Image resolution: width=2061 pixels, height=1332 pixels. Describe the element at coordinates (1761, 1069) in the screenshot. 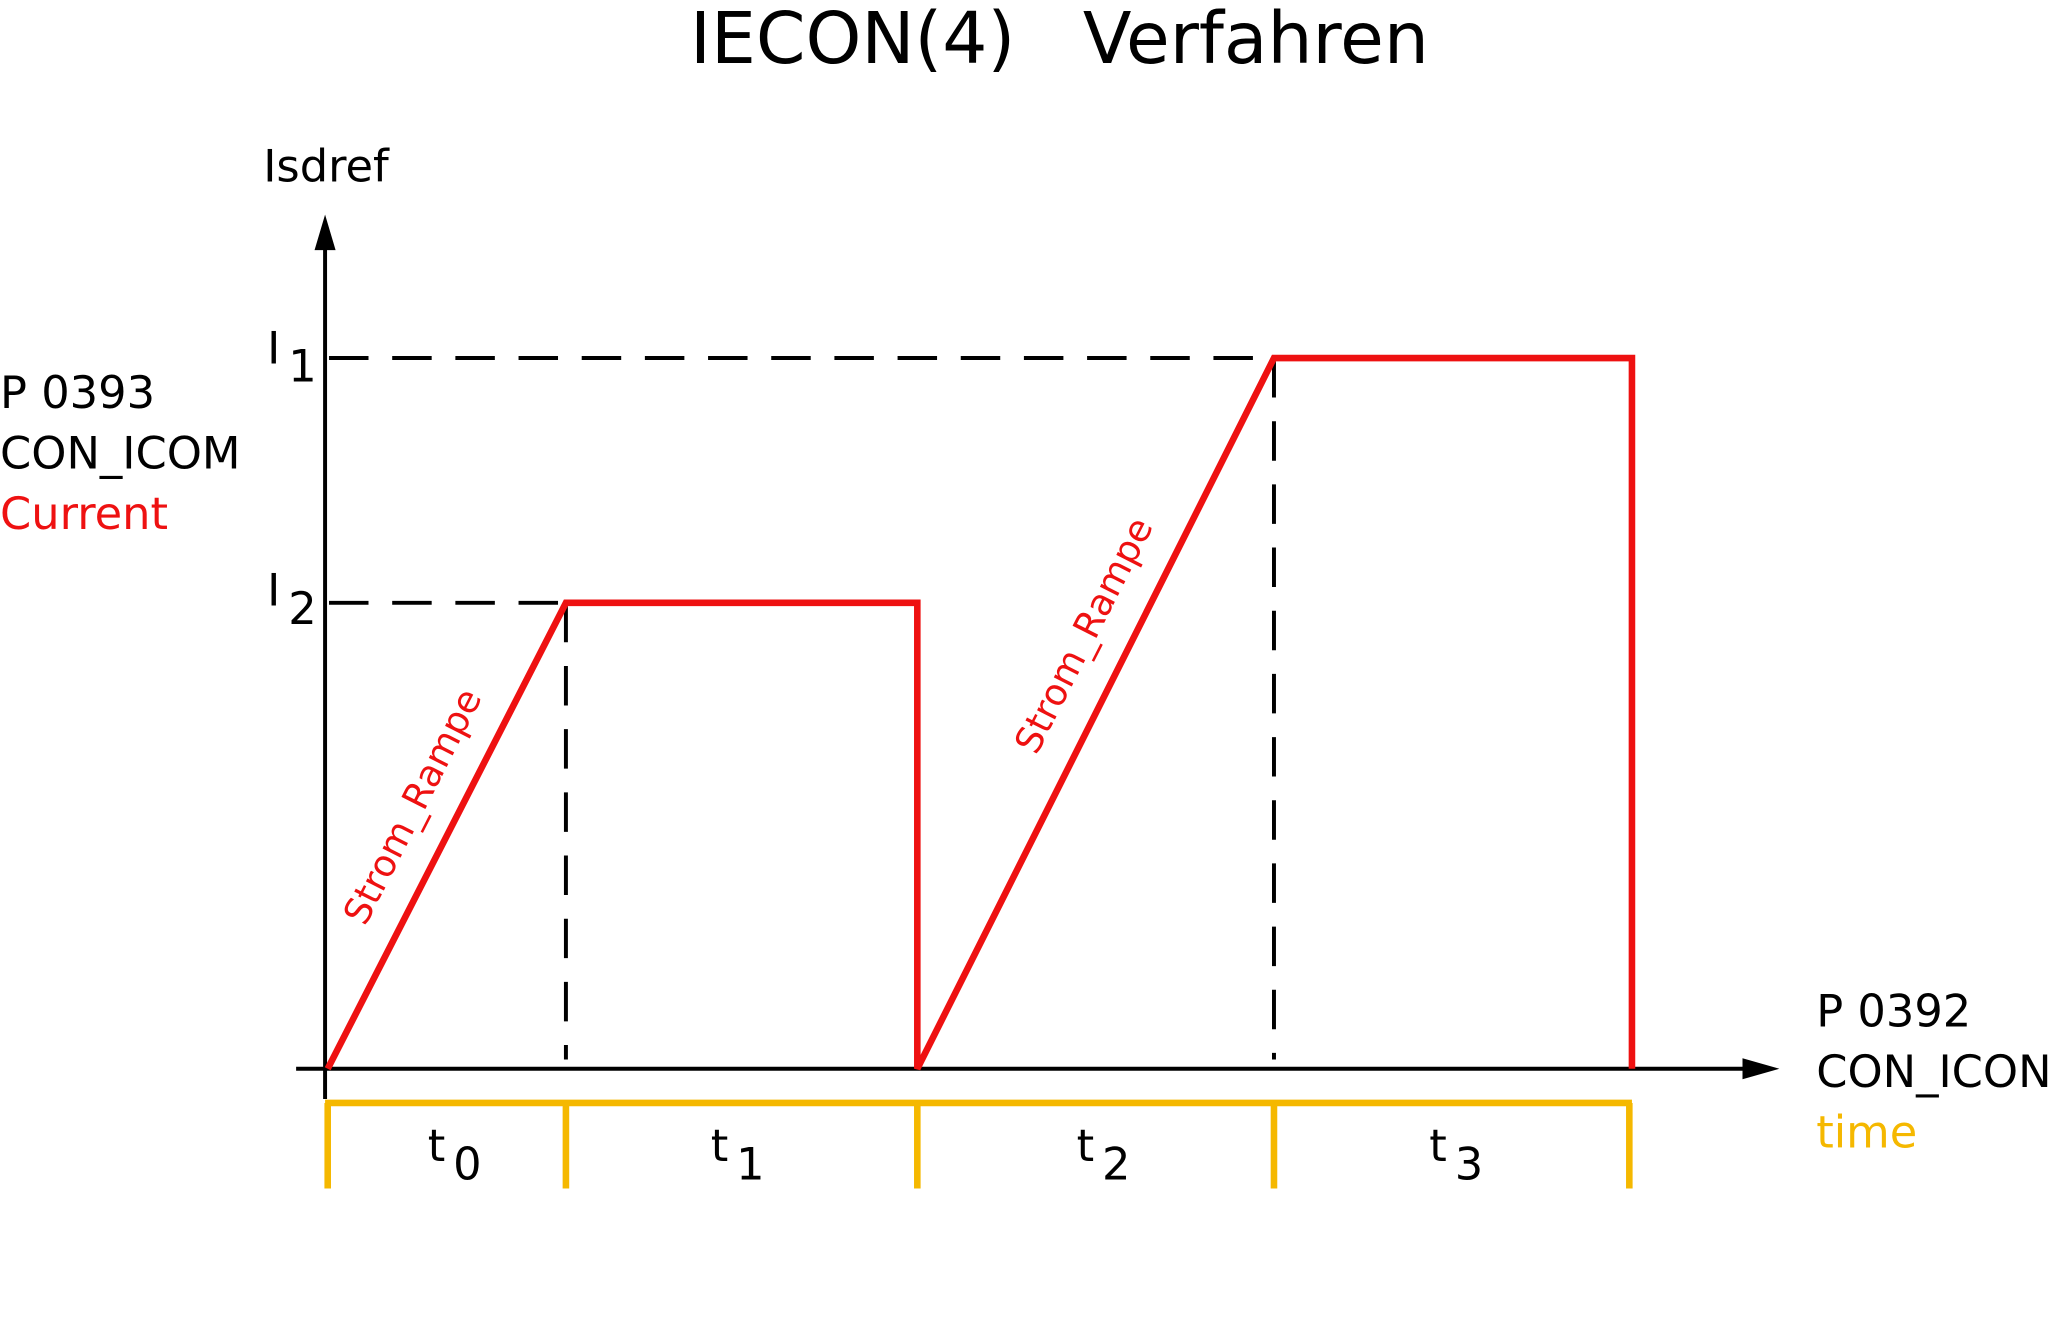

I see `x-arrow` at that location.